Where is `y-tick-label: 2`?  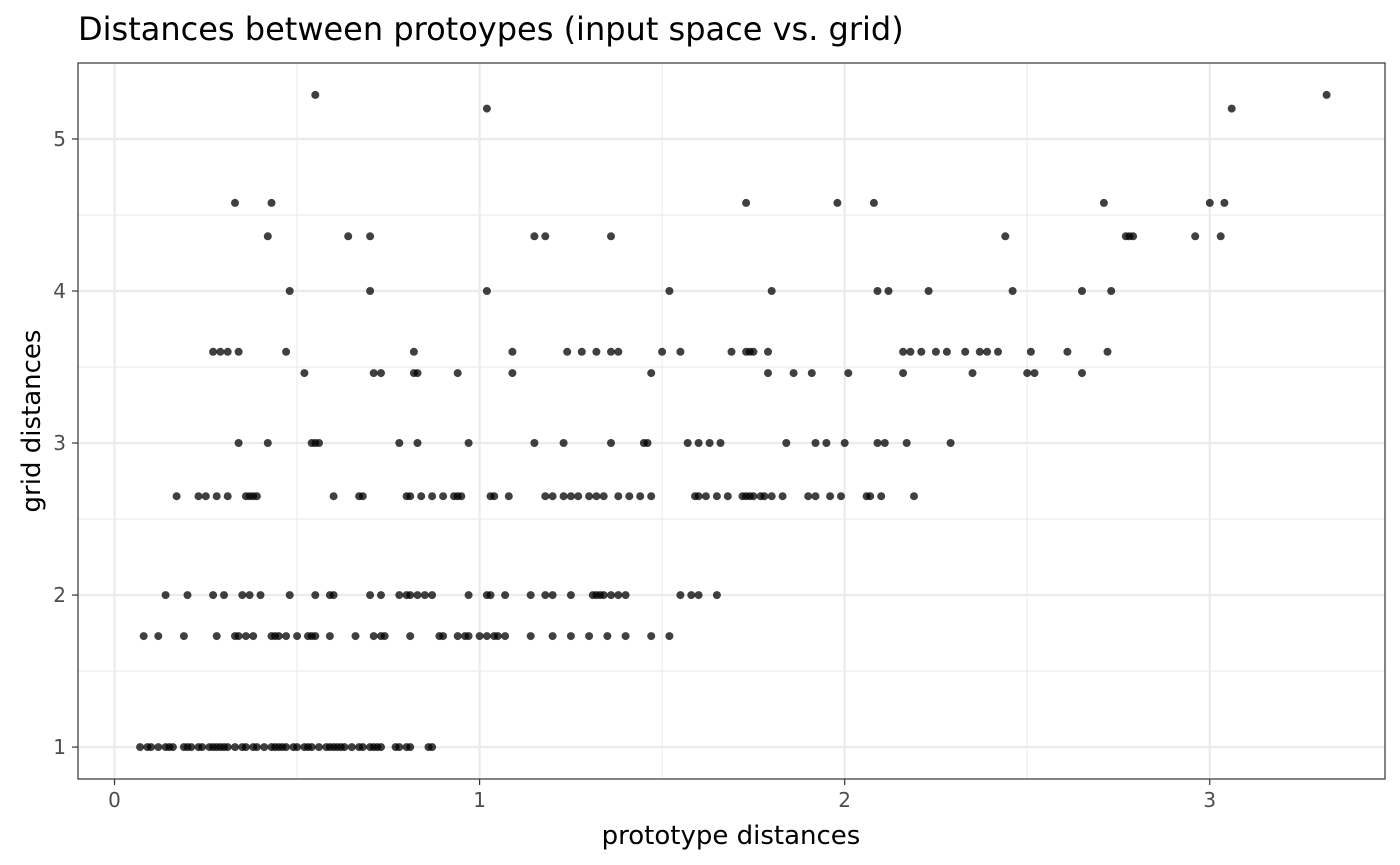
y-tick-label: 2 is located at coordinates (59, 595).